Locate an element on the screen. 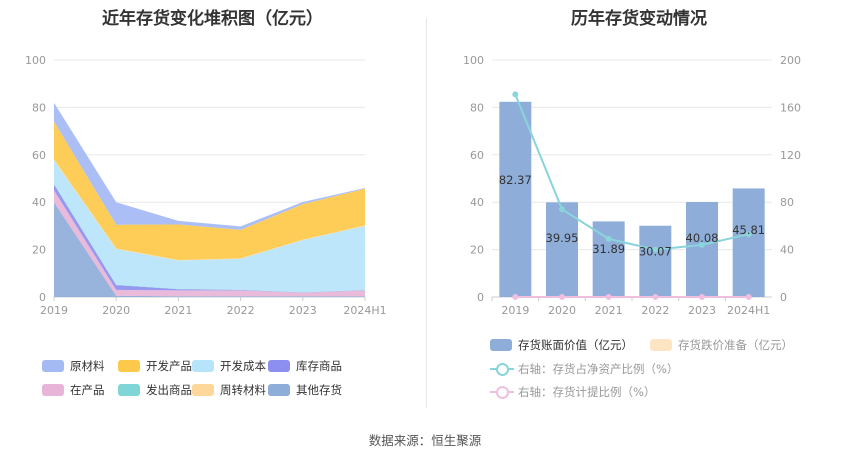 This screenshot has width=850, height=459. legend-label: 发出商品 is located at coordinates (169, 390).